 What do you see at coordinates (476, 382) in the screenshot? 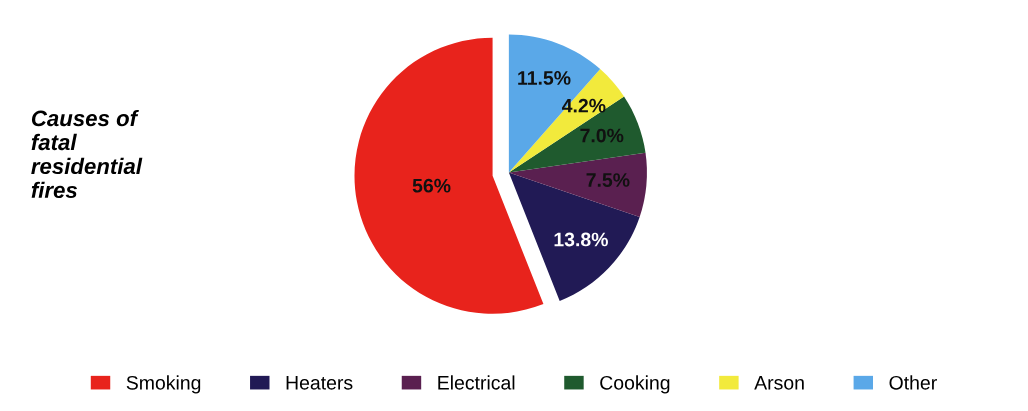
I see `legend-label: Electrical` at bounding box center [476, 382].